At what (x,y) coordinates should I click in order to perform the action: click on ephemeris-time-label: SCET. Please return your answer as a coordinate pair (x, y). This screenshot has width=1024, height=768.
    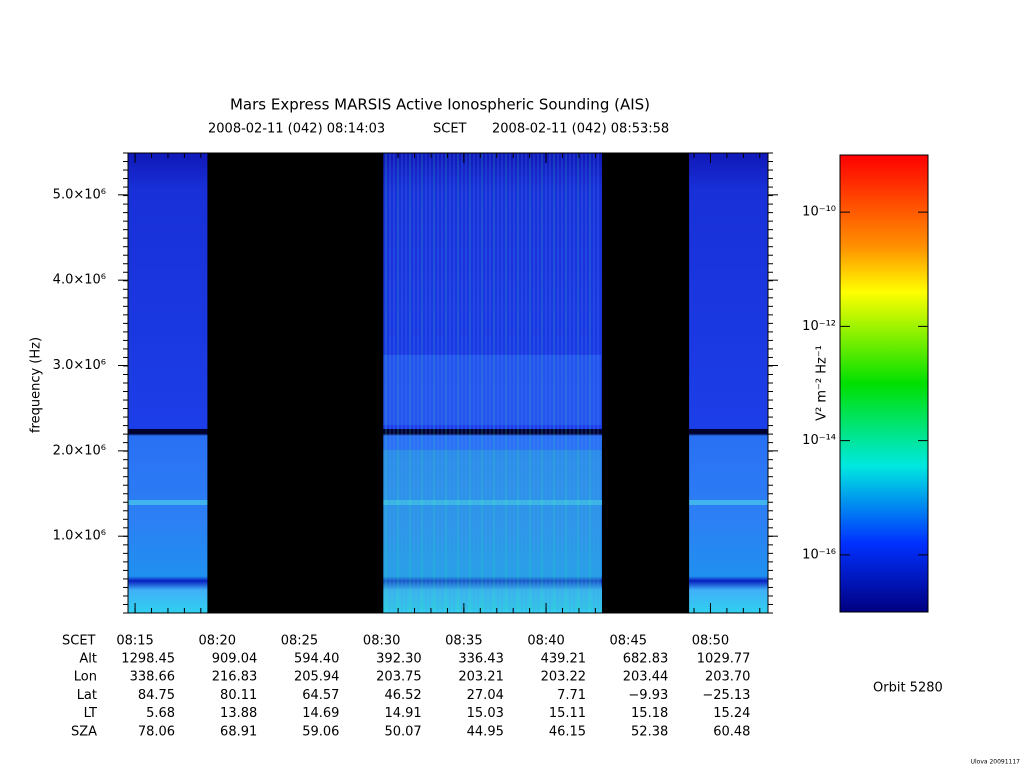
    Looking at the image, I should click on (79, 641).